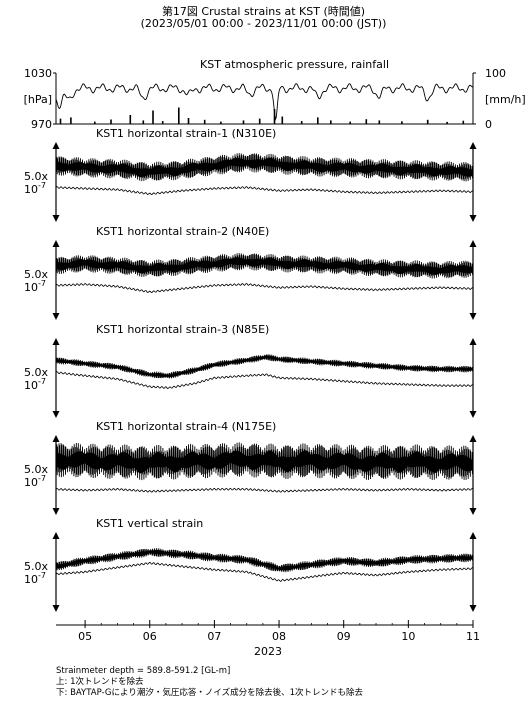 The height and width of the screenshot is (707, 527). What do you see at coordinates (214, 636) in the screenshot?
I see `time-axis-tick-label: 07` at bounding box center [214, 636].